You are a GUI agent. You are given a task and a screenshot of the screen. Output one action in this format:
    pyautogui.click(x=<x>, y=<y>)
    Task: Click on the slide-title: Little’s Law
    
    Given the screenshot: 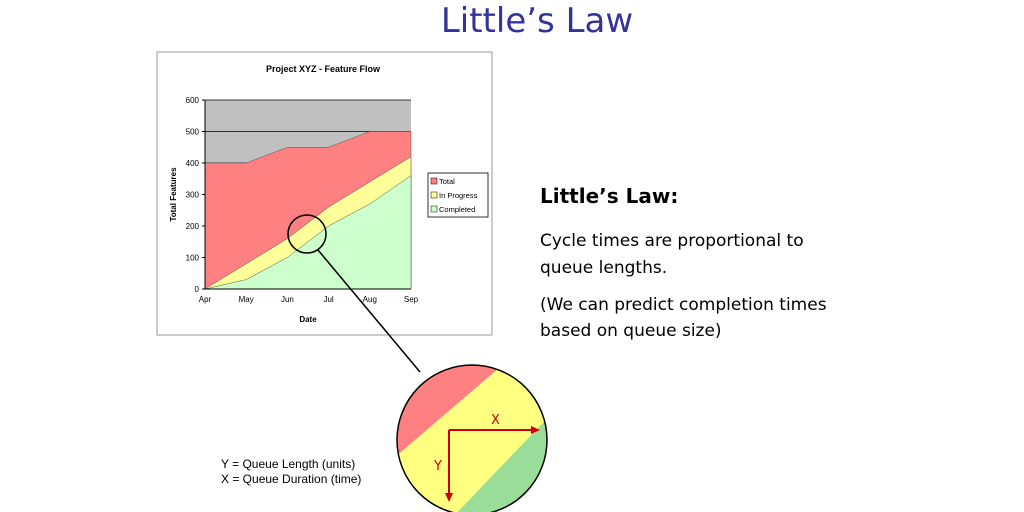 What is the action you would take?
    pyautogui.click(x=537, y=21)
    